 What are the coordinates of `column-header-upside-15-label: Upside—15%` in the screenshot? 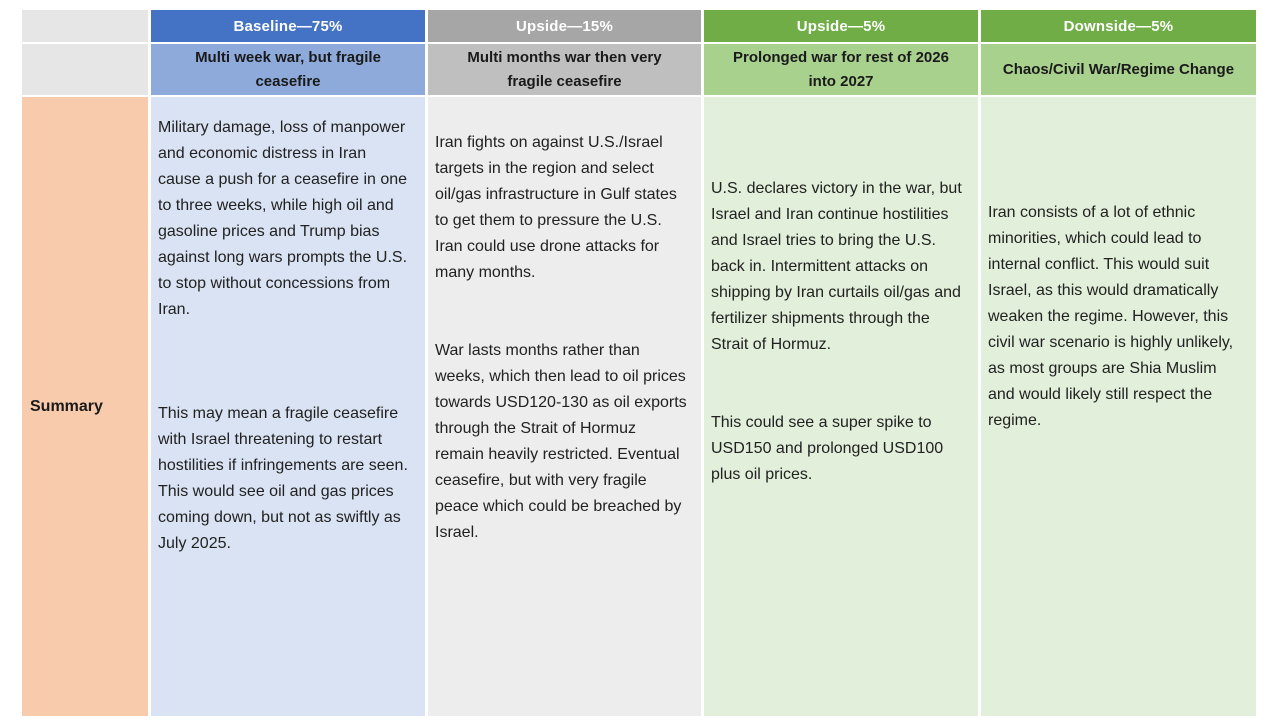 It's located at (564, 26).